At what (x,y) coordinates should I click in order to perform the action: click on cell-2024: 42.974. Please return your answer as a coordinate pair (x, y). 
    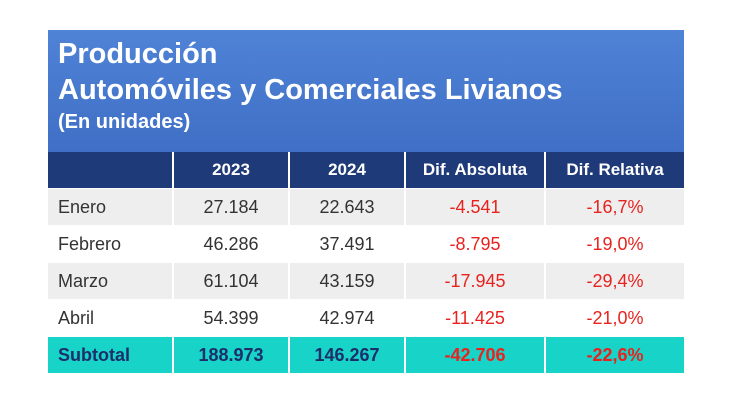
    Looking at the image, I should click on (346, 318).